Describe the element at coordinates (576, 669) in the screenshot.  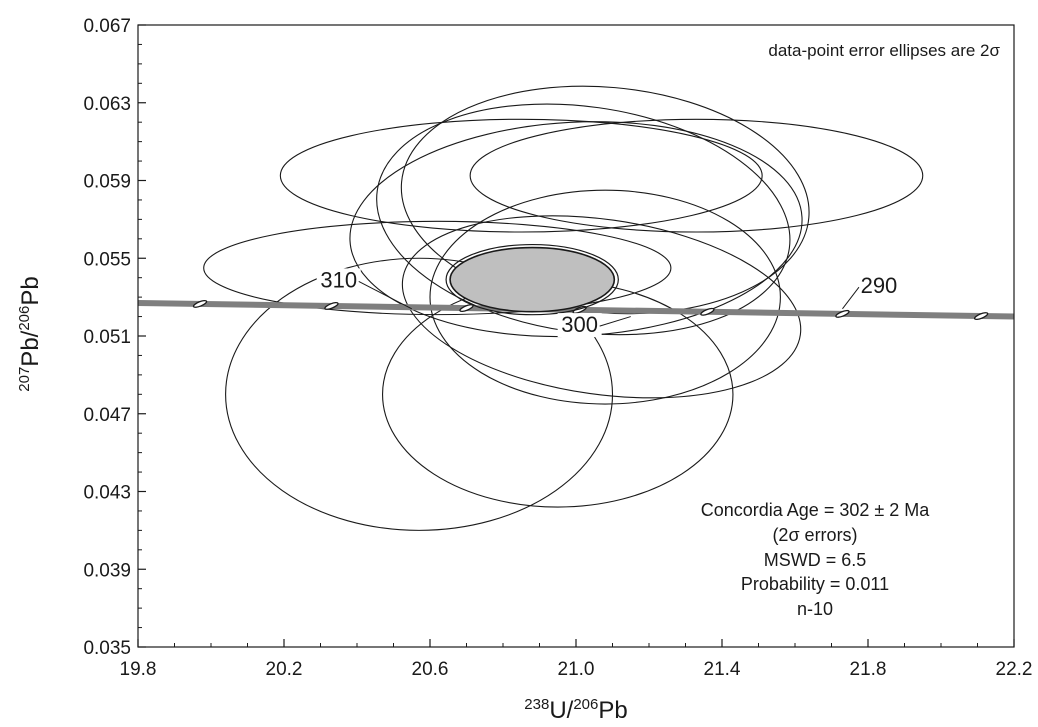
I see `x-tick-label: 21.0` at that location.